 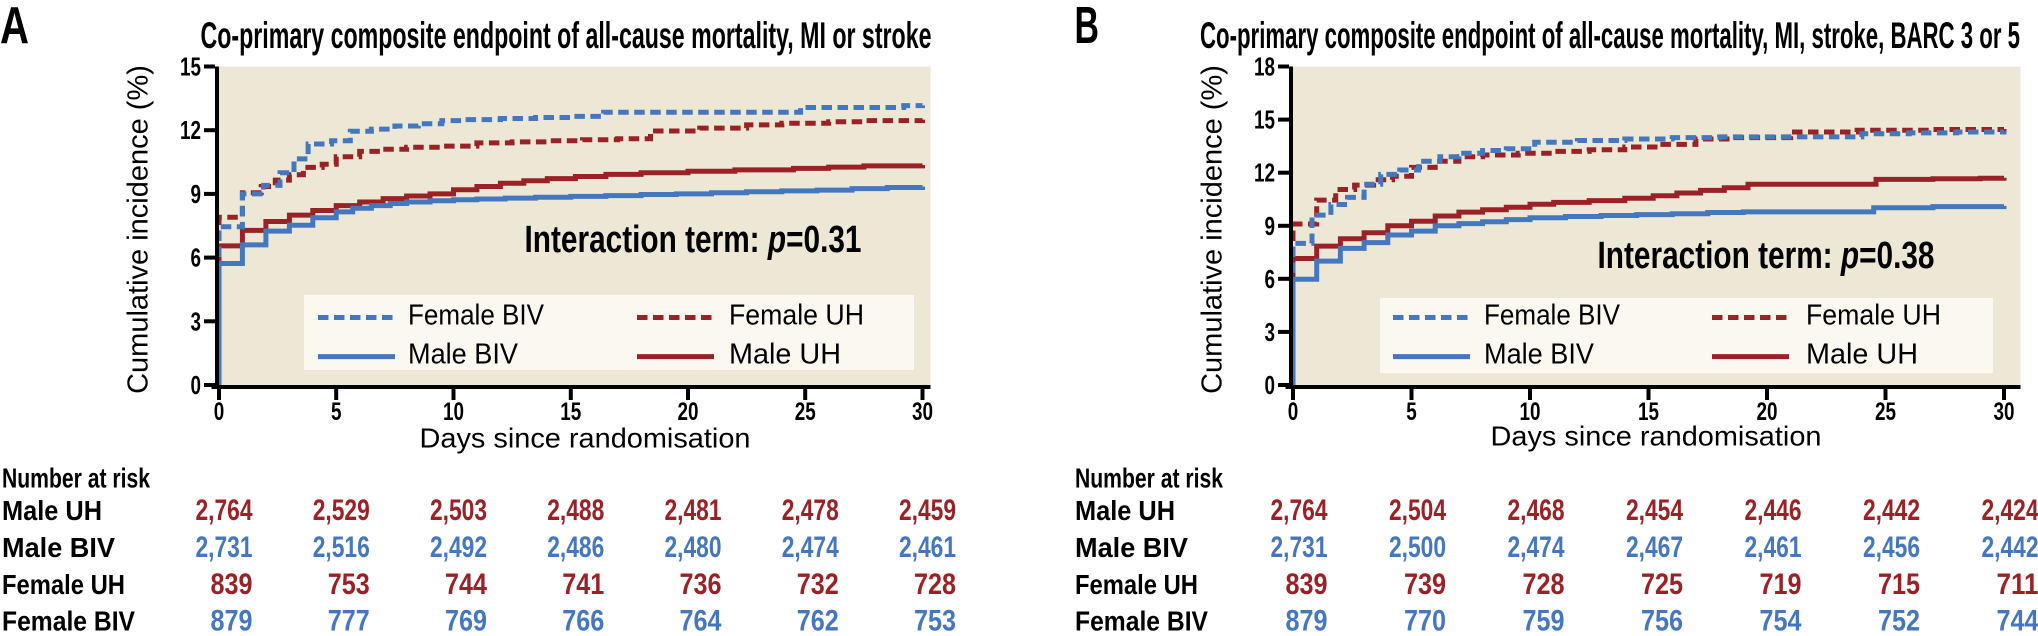 What do you see at coordinates (1417, 547) in the screenshot?
I see `svg-text: 2,500` at bounding box center [1417, 547].